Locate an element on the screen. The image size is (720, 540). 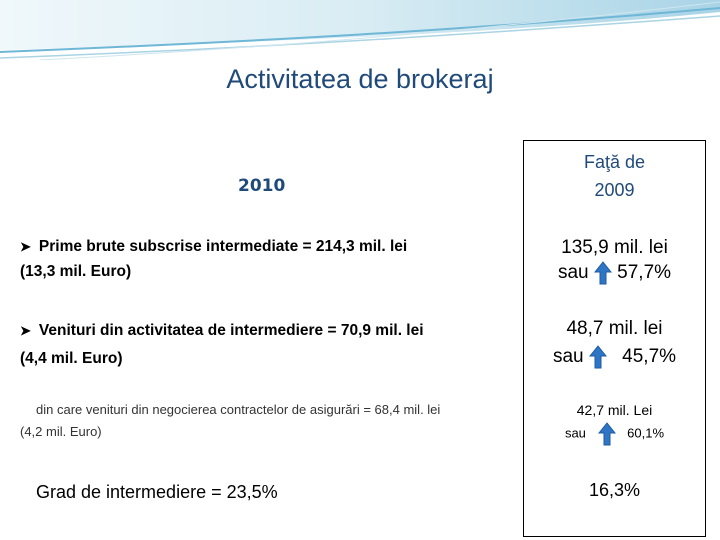
item-line2: (13,3 mil. Euro) is located at coordinates (76, 271).